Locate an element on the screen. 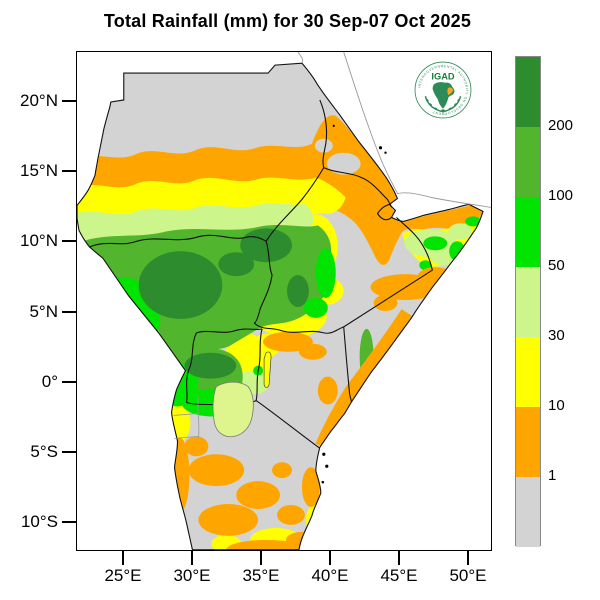 The height and width of the screenshot is (600, 600). lat-tick-10n is located at coordinates (69, 241).